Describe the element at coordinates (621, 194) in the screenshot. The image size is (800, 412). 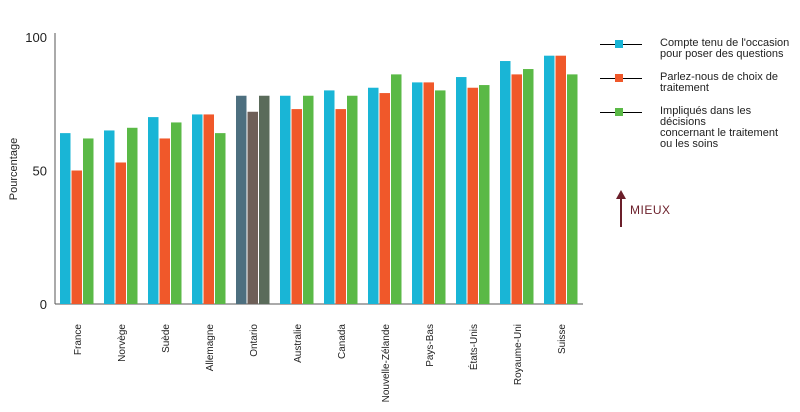
I see `arrow-up-icon` at that location.